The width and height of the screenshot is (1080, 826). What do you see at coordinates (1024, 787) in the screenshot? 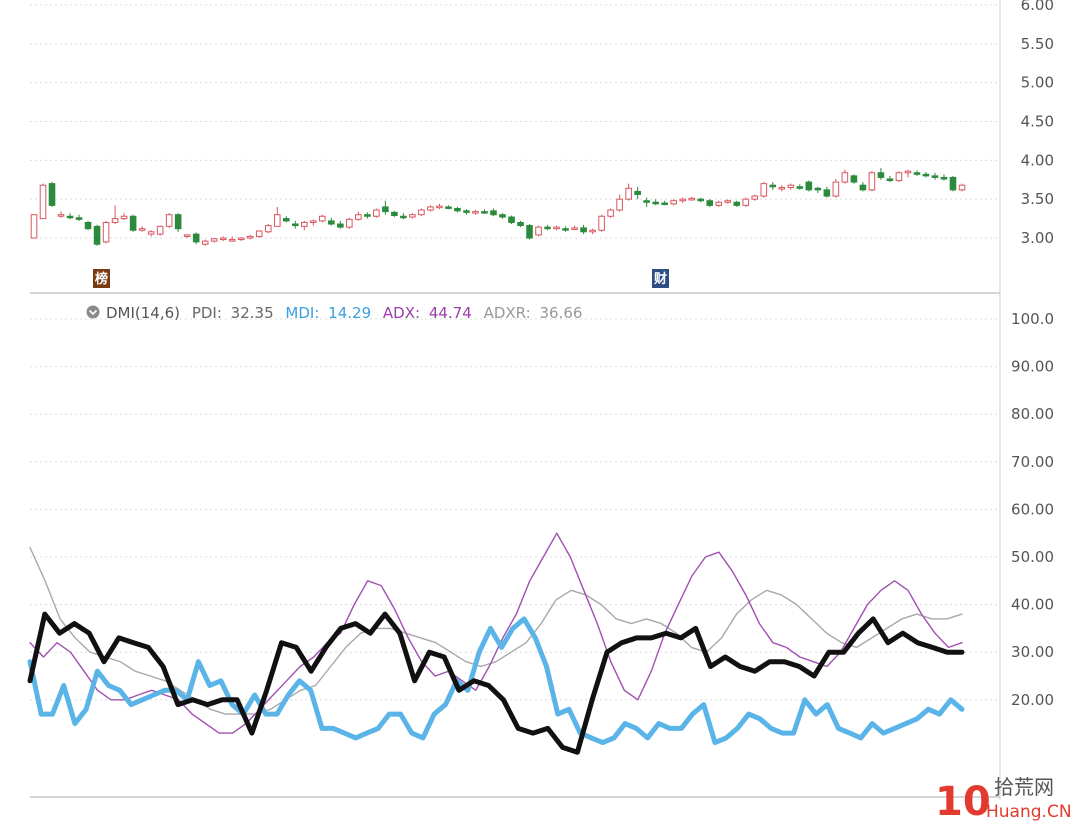
I see `watermark-cn-text: 拾荒网` at bounding box center [1024, 787].